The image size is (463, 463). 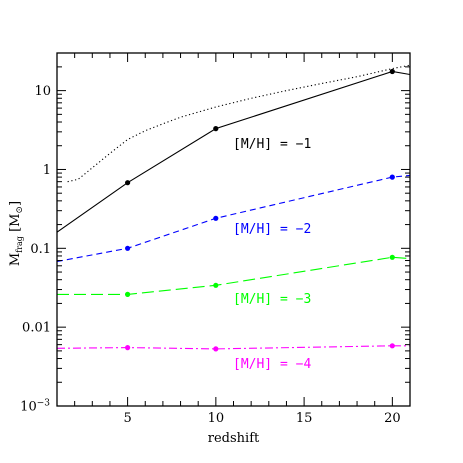 What do you see at coordinates (304, 418) in the screenshot?
I see `x-tick-label: 15` at bounding box center [304, 418].